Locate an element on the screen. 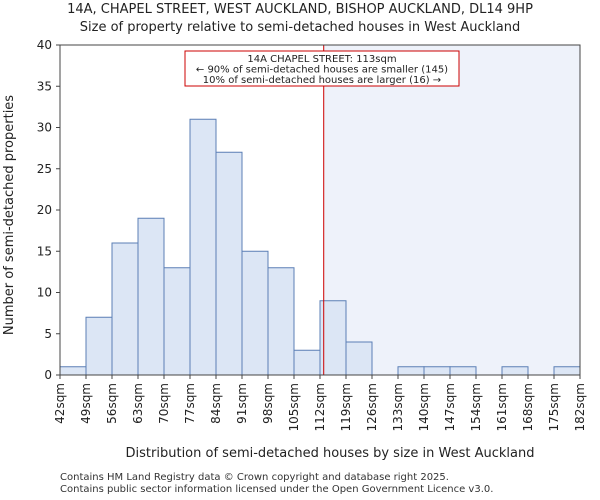 This screenshot has height=500, width=600. x-tick-label: 133sqm is located at coordinates (398, 407).